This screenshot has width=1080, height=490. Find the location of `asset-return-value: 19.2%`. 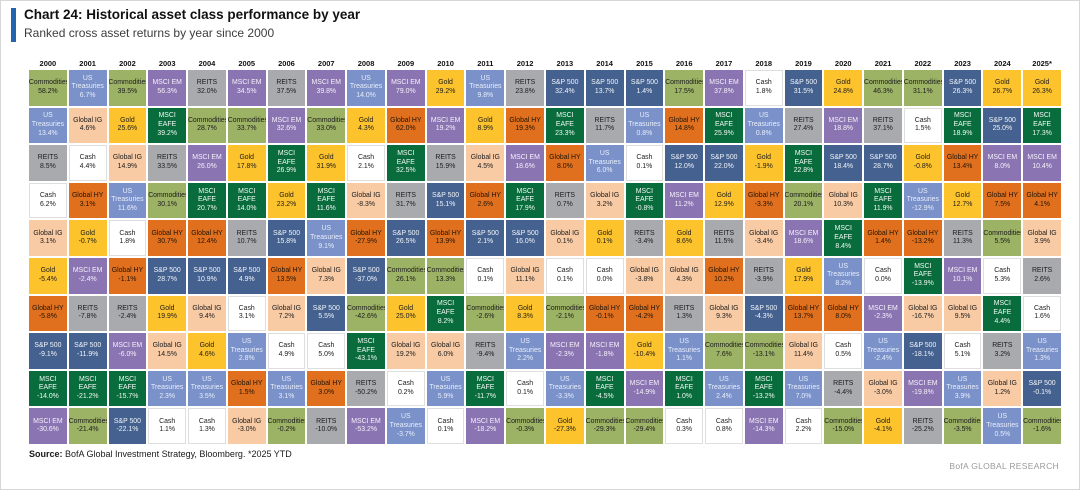

asset-return-value: 19.2% is located at coordinates (406, 354).